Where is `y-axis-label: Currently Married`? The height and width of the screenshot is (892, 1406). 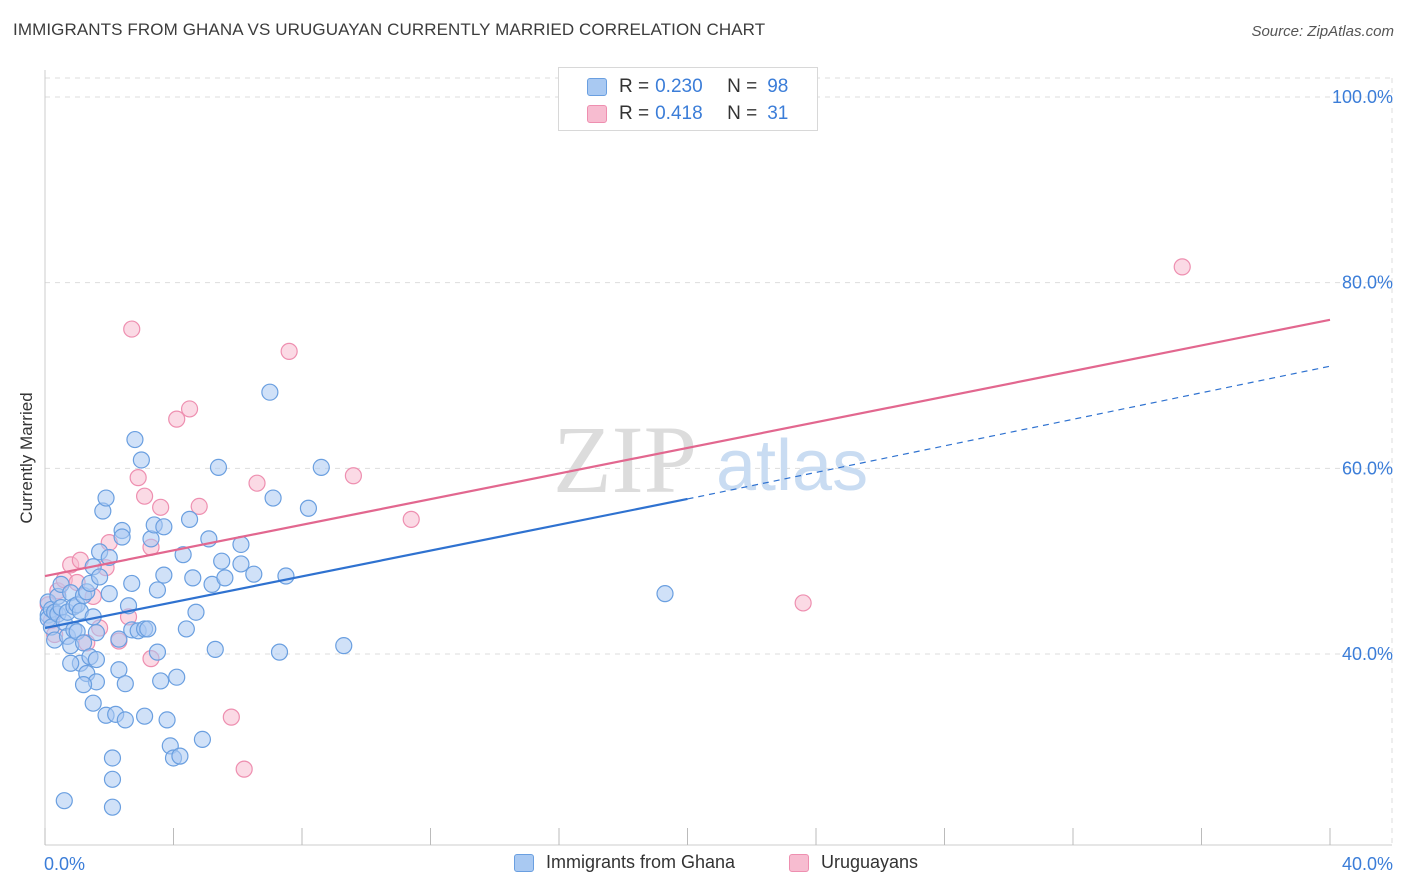
y-axis-label: Currently Married is located at coordinates (26, 458).